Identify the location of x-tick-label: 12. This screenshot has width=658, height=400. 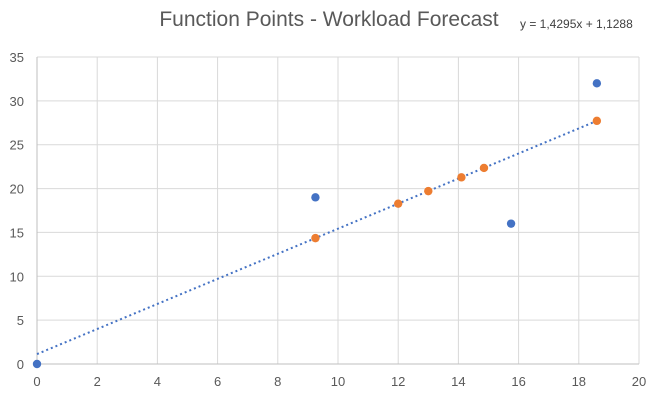
(398, 381).